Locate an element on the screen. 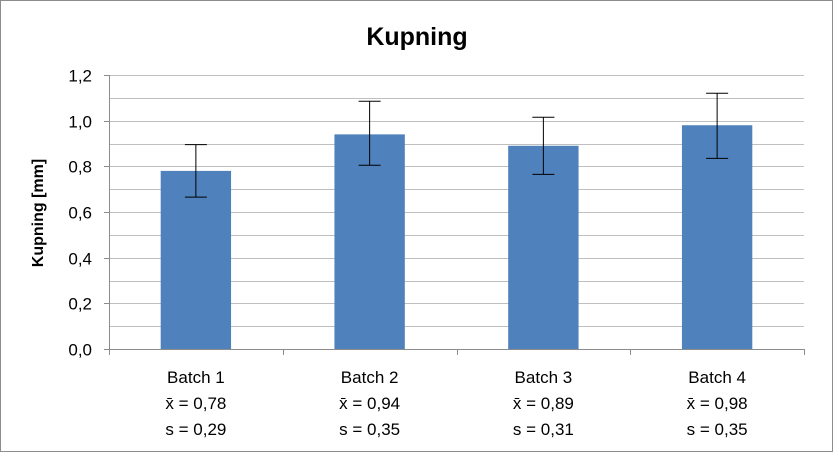 The image size is (833, 452). y-tick-label: 0,0 is located at coordinates (80, 350).